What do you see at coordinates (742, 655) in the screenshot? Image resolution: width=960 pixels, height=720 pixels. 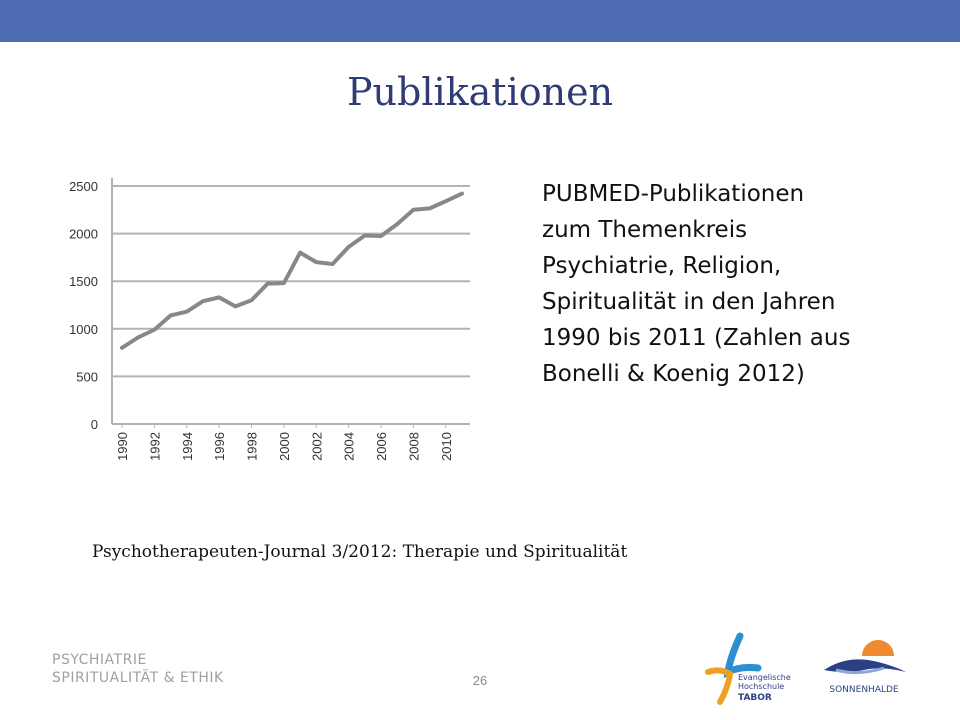 I see `tabor-logo-stroke-blue` at bounding box center [742, 655].